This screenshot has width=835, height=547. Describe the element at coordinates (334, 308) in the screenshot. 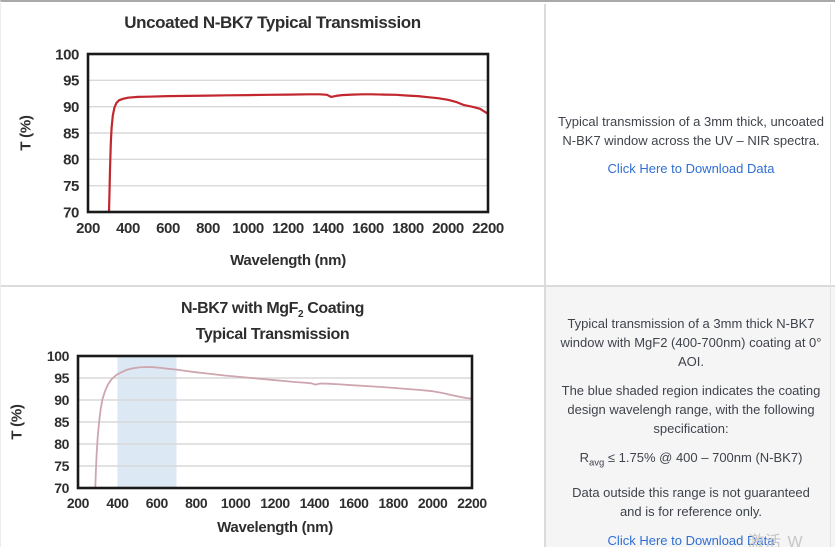

I see `coated-title-line1-end: Coating` at that location.